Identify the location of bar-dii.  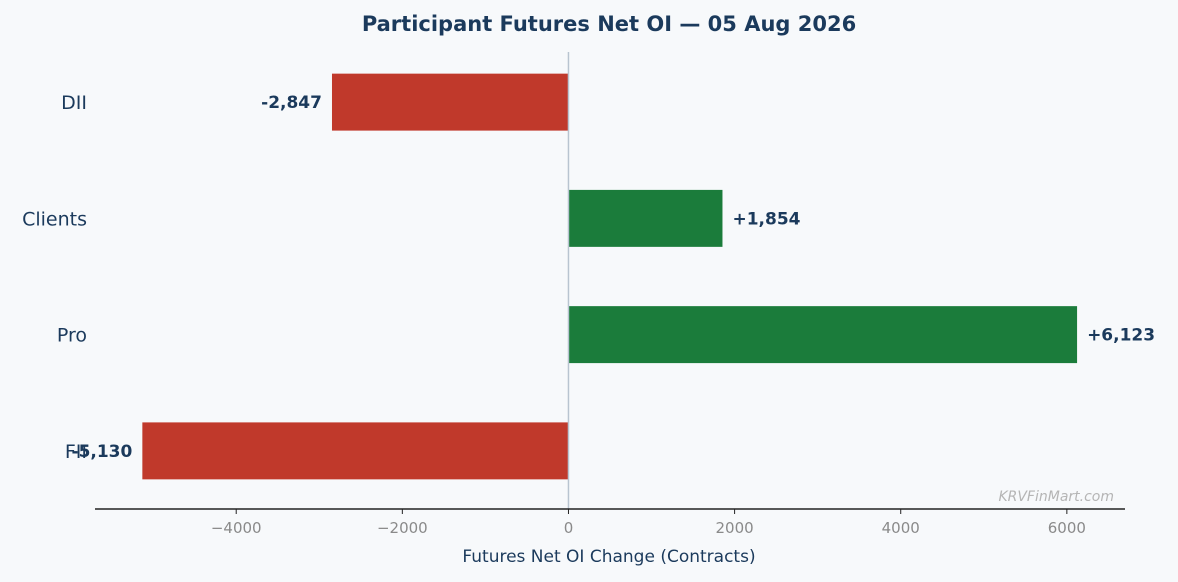
(450, 102).